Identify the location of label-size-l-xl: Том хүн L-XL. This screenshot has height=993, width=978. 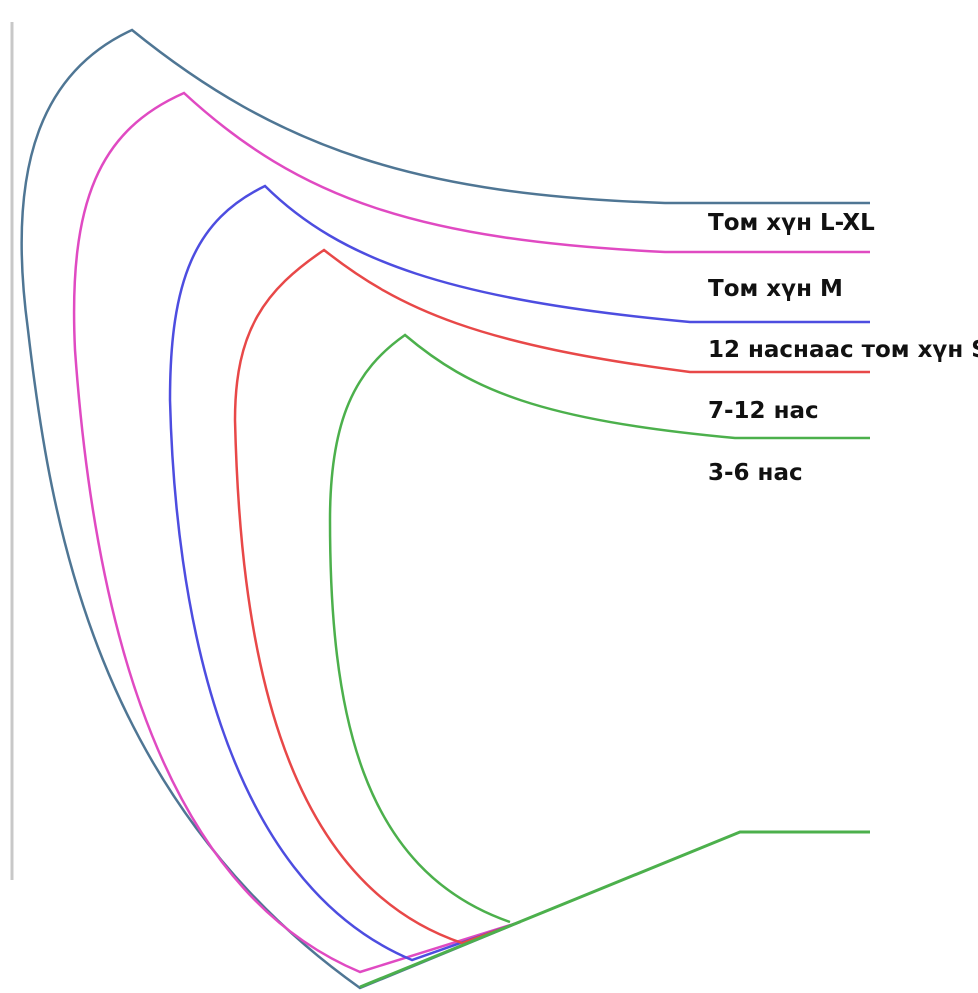
(791, 223).